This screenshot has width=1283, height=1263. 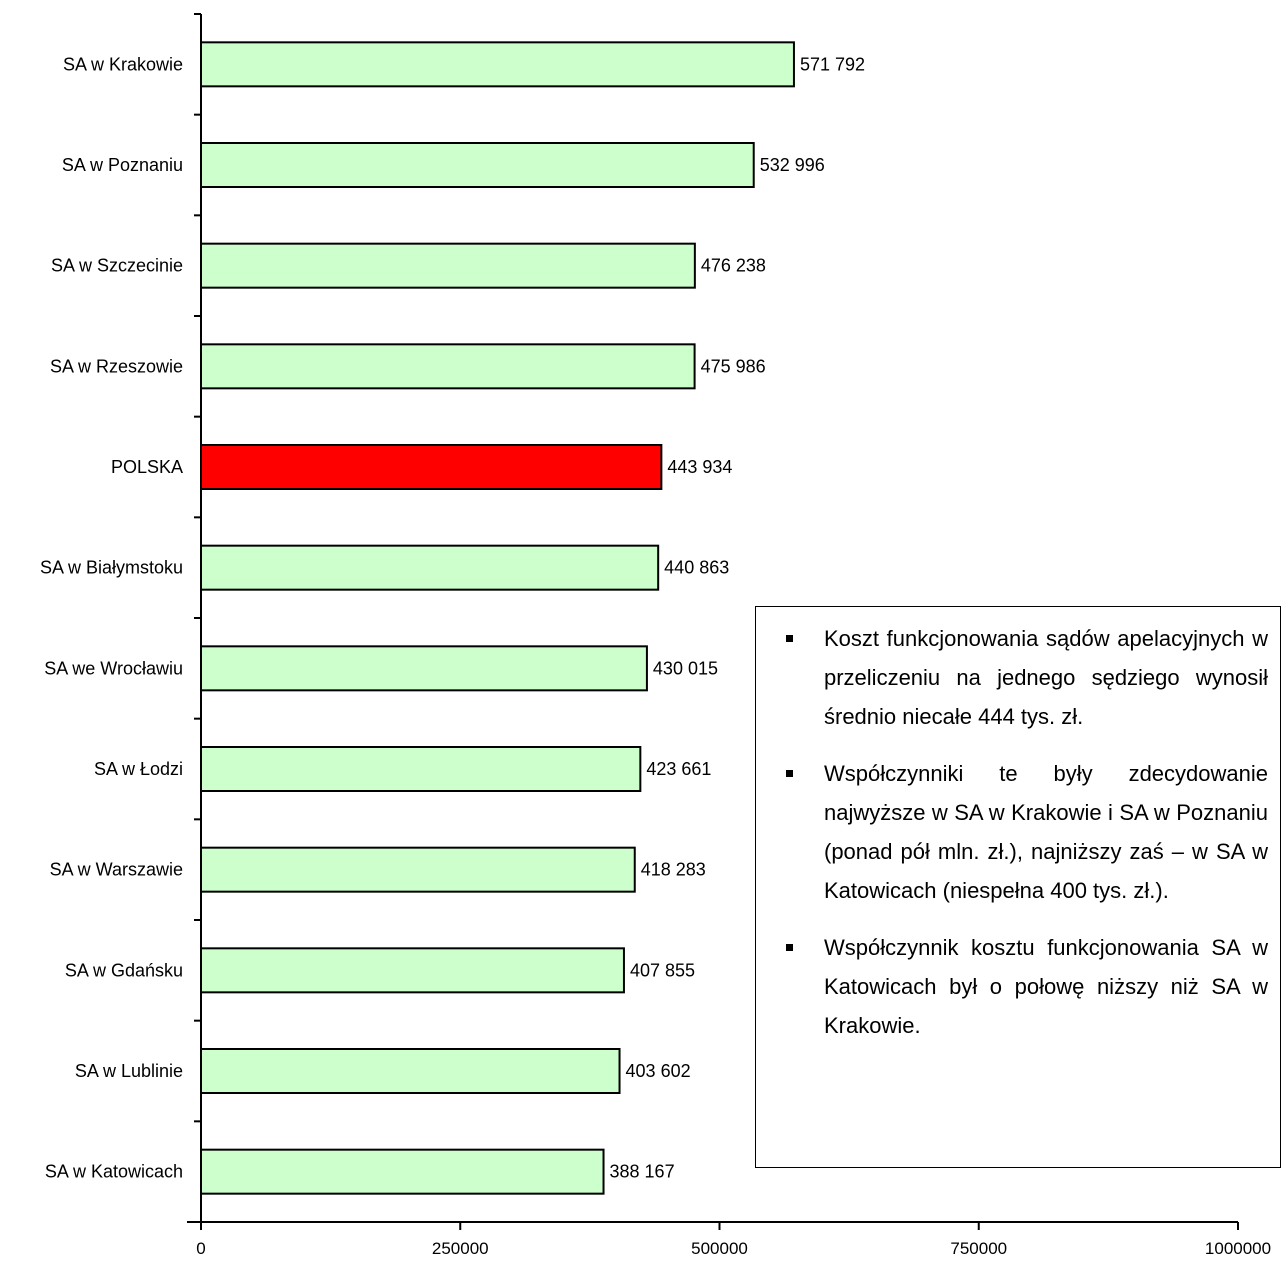 I want to click on category-label: SA we Wrocławiu, so click(x=113, y=668).